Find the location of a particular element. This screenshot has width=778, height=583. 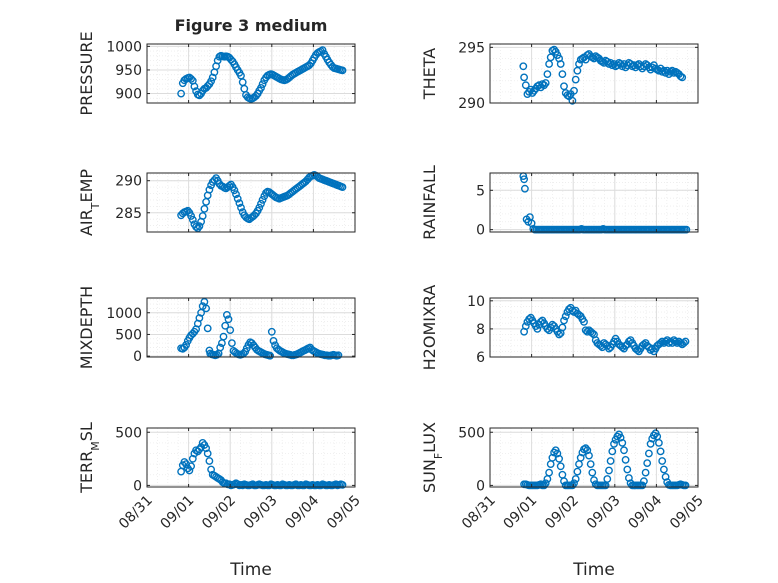

x-axis-label-right: Time is located at coordinates (593, 570).